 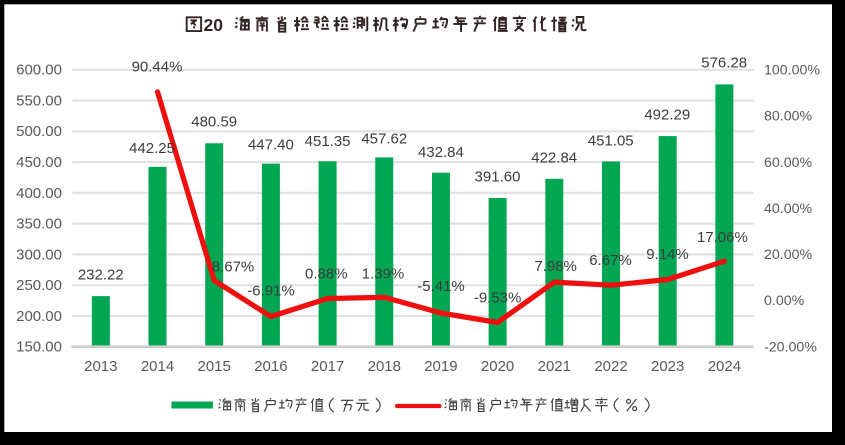 I want to click on svg-text: 2014, so click(x=157, y=366).